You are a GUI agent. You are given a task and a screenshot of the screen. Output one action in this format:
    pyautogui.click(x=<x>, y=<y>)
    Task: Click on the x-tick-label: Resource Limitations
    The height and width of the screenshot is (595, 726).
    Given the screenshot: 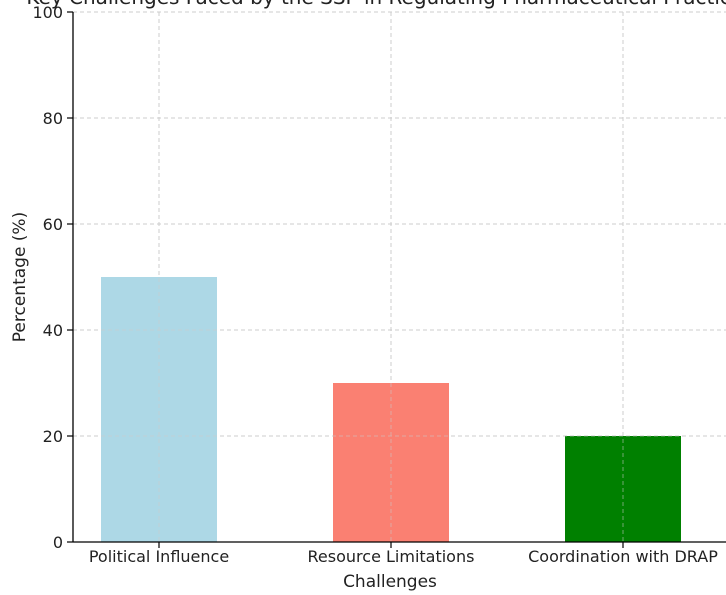 What is the action you would take?
    pyautogui.click(x=391, y=556)
    